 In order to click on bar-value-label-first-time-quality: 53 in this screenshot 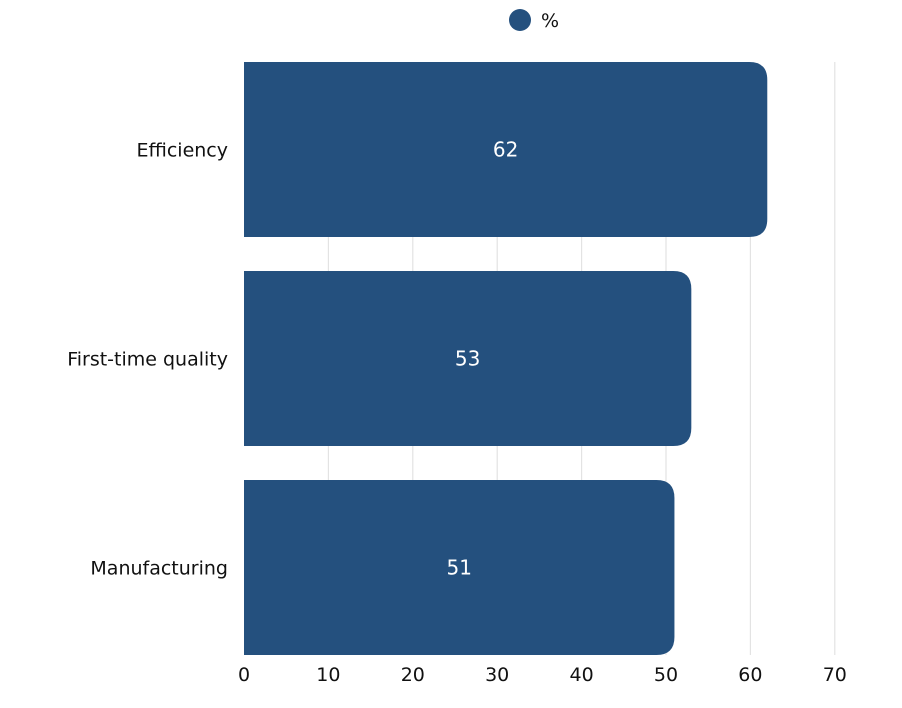, I will do `click(467, 359)`.